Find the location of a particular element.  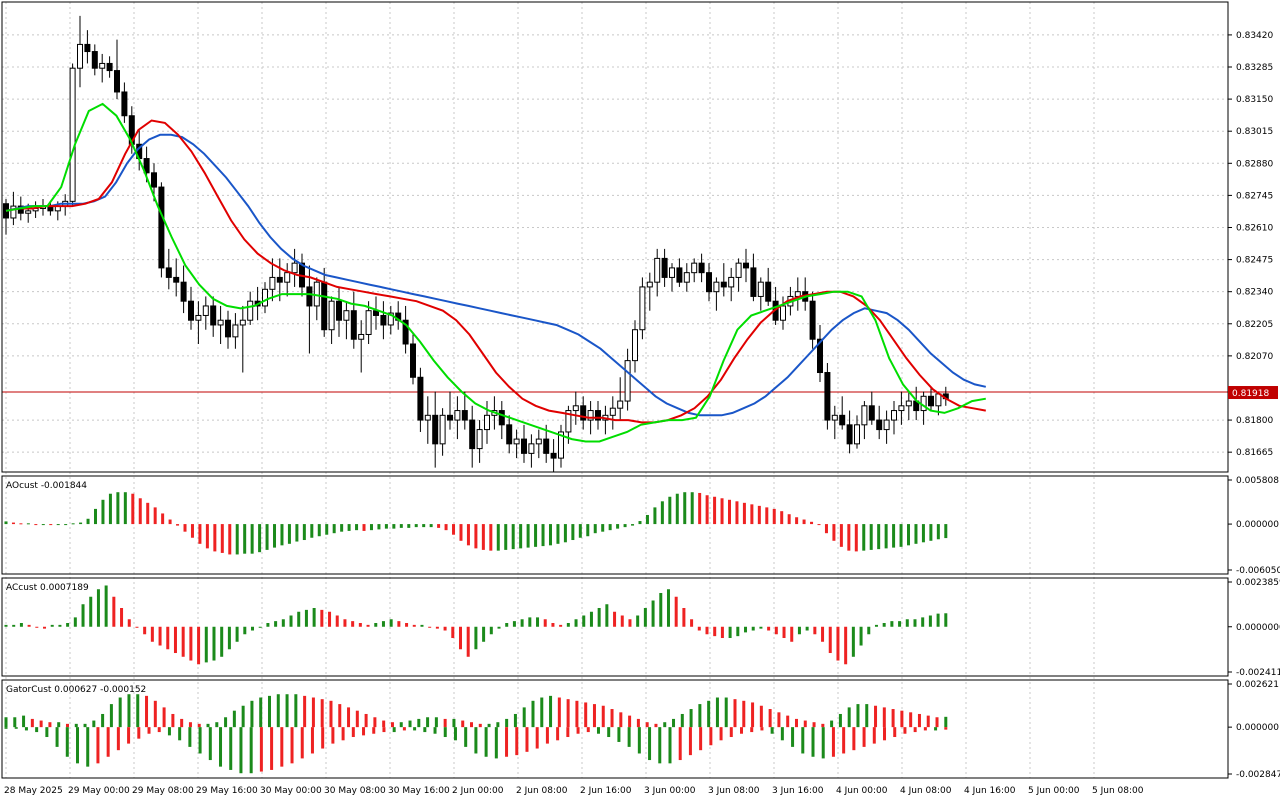

x-tick-label: 4 Jun 00:00 is located at coordinates (862, 791).